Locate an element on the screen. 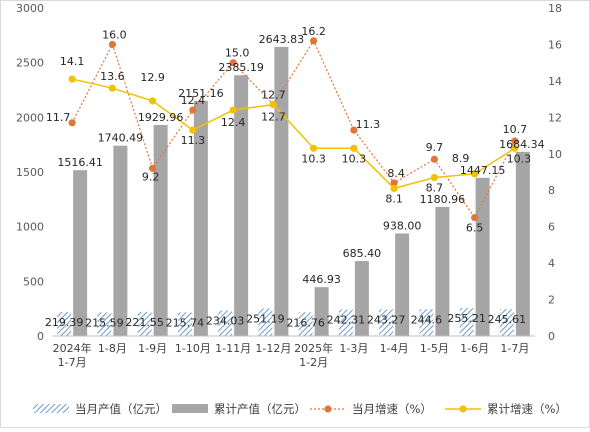 The image size is (590, 432). data-label: 1929.96 is located at coordinates (161, 117).